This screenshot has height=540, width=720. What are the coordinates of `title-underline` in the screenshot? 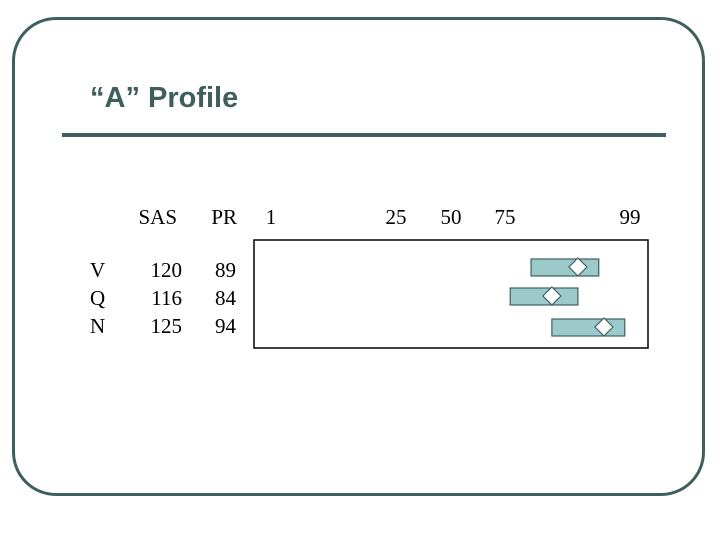 It's located at (364, 135).